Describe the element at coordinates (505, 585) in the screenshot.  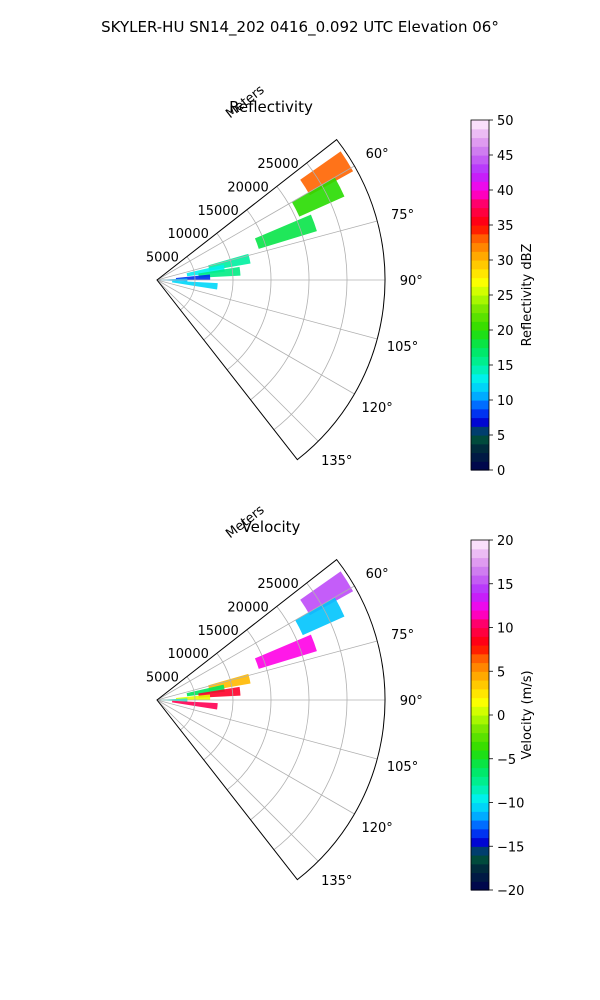
I see `colorbar-tick-label: 15` at that location.